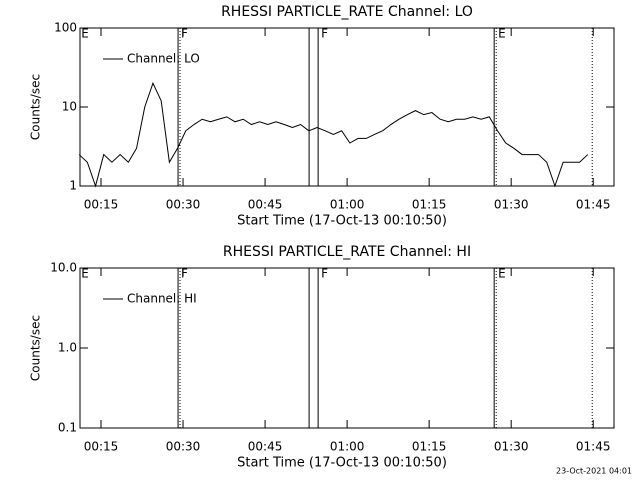 This screenshot has width=640, height=480. Describe the element at coordinates (162, 299) in the screenshot. I see `legend-label: Channel: HI` at that location.